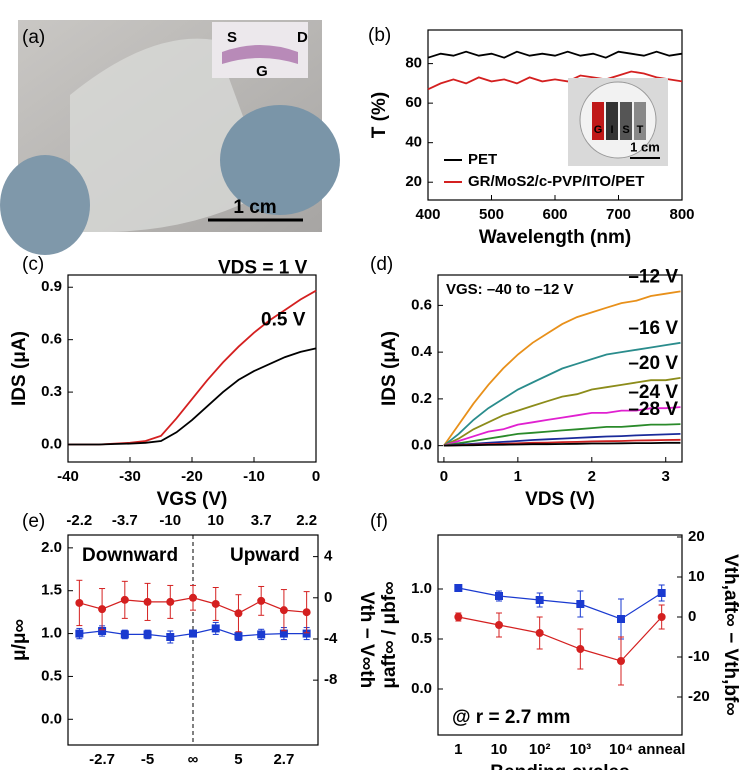  Describe the element at coordinates (215, 520) in the screenshot. I see `top-tick-label: 10` at that location.